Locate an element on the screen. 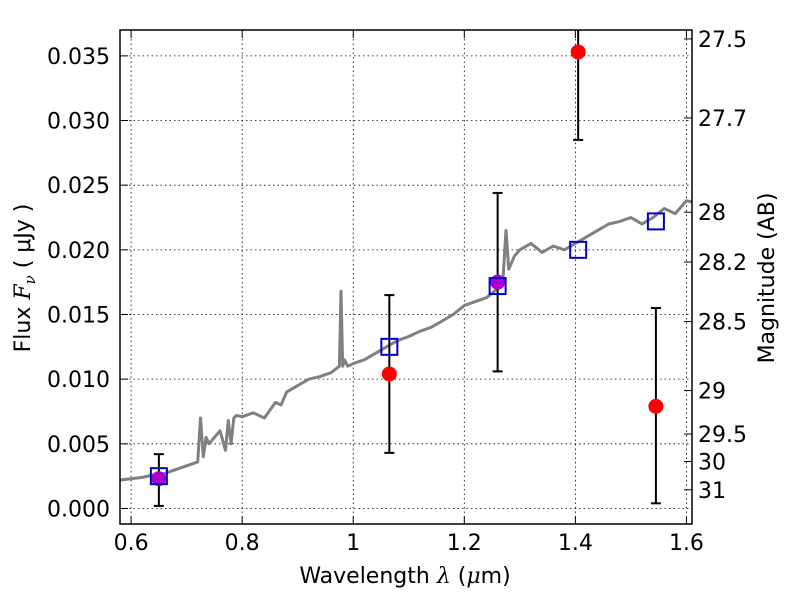  y-tick-label: 0.010 is located at coordinates (78, 380).